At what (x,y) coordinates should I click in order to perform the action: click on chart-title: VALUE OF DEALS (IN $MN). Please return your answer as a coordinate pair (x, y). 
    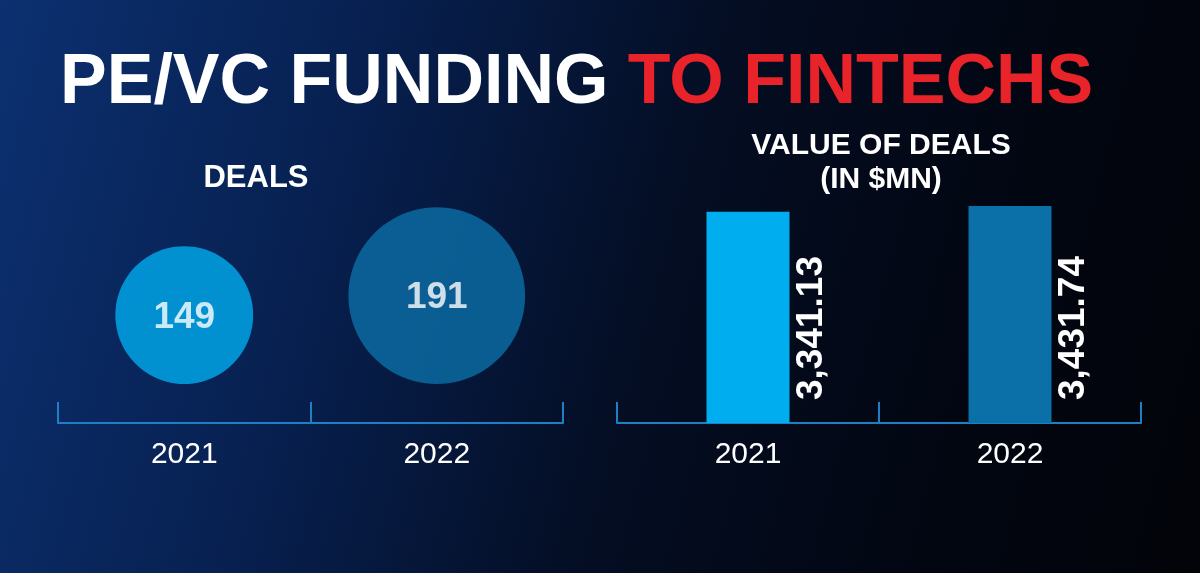
    Looking at the image, I should click on (881, 161).